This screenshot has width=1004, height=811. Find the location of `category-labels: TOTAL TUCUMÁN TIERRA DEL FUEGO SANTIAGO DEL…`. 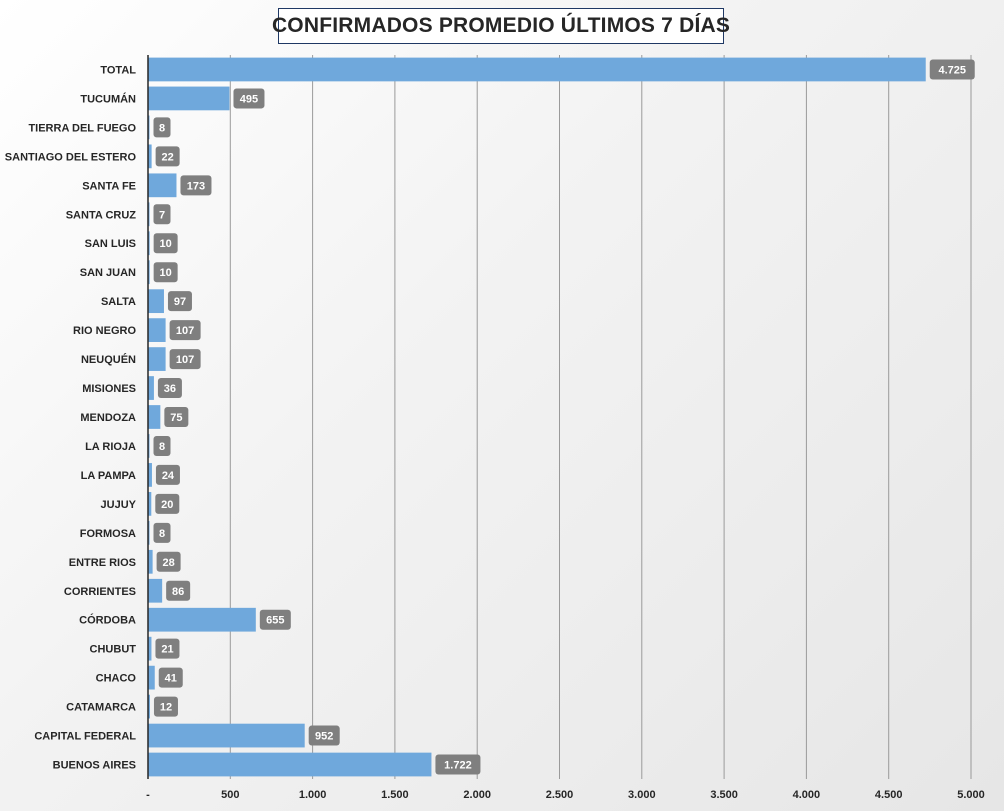

category-labels: TOTAL TUCUMÁN TIERRA DEL FUEGO SANTIAGO DEL… is located at coordinates (71, 417).